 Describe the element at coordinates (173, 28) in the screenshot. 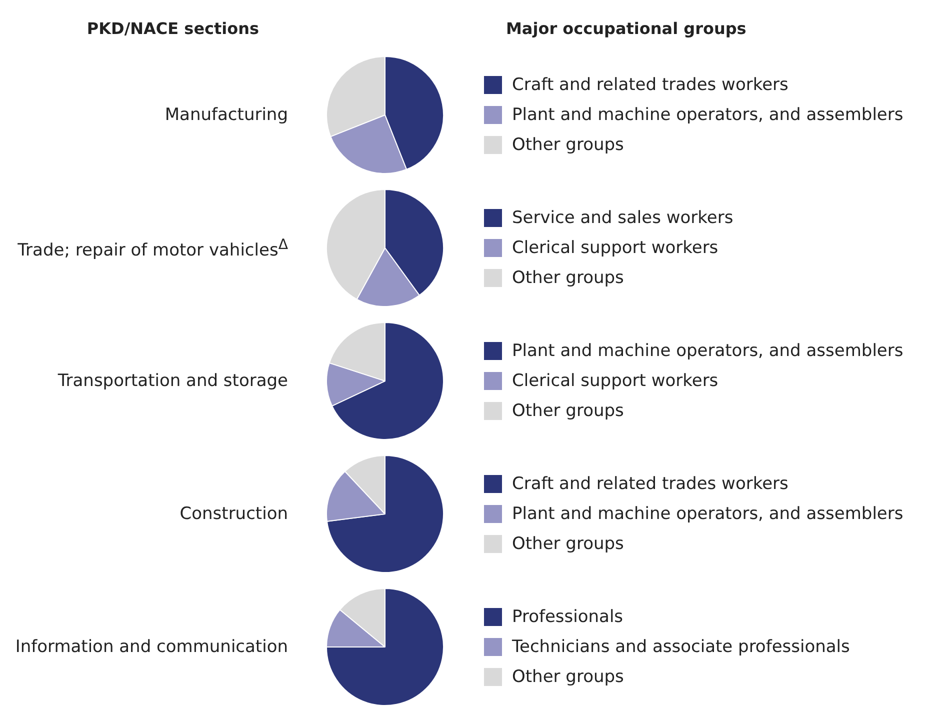

I see `text: PKD/NACE sections` at that location.